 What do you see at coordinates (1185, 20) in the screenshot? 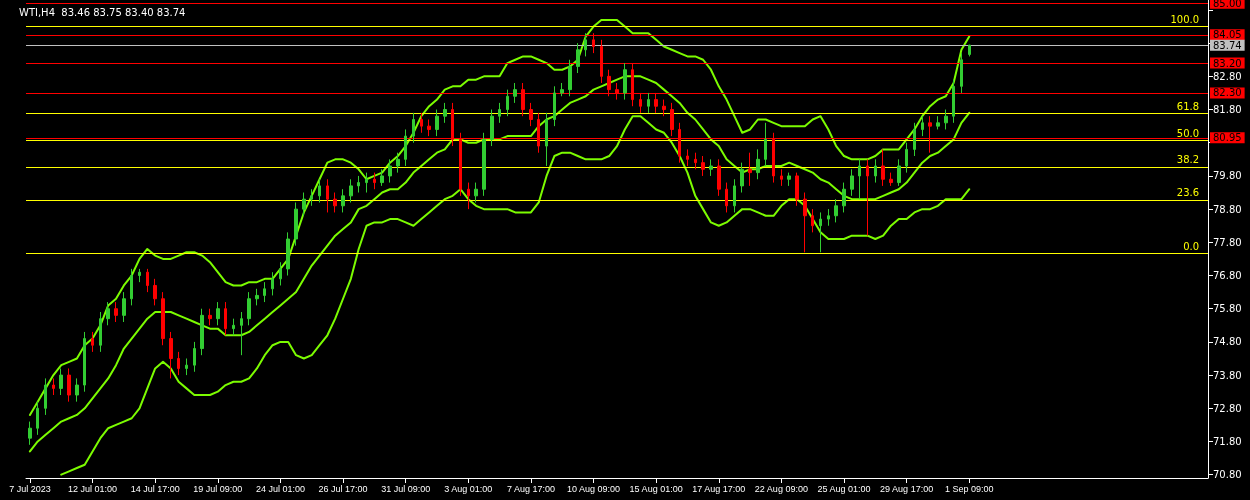
I see `annotation: 100.0` at bounding box center [1185, 20].